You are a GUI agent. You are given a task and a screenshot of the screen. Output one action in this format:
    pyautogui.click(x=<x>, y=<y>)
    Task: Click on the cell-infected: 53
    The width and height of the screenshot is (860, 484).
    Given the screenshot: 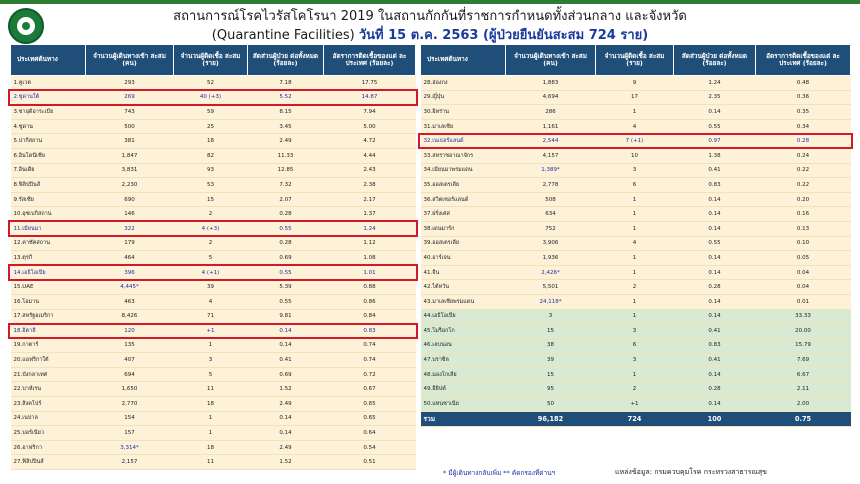 What is the action you would take?
    pyautogui.click(x=210, y=185)
    